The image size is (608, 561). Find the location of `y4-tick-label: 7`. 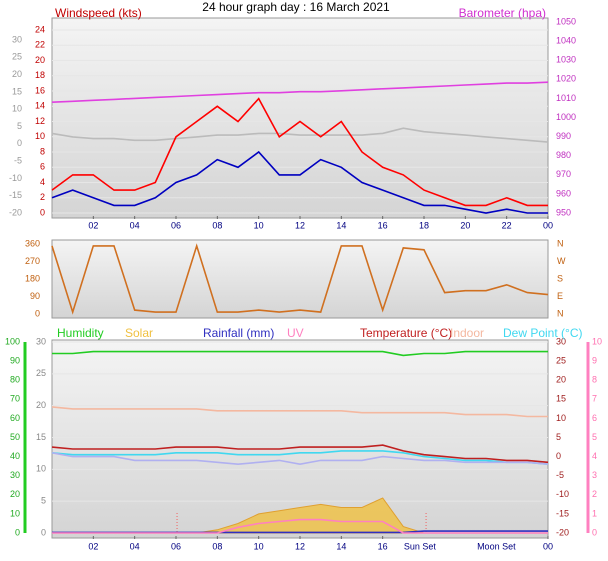

y4-tick-label: 7 is located at coordinates (594, 399).